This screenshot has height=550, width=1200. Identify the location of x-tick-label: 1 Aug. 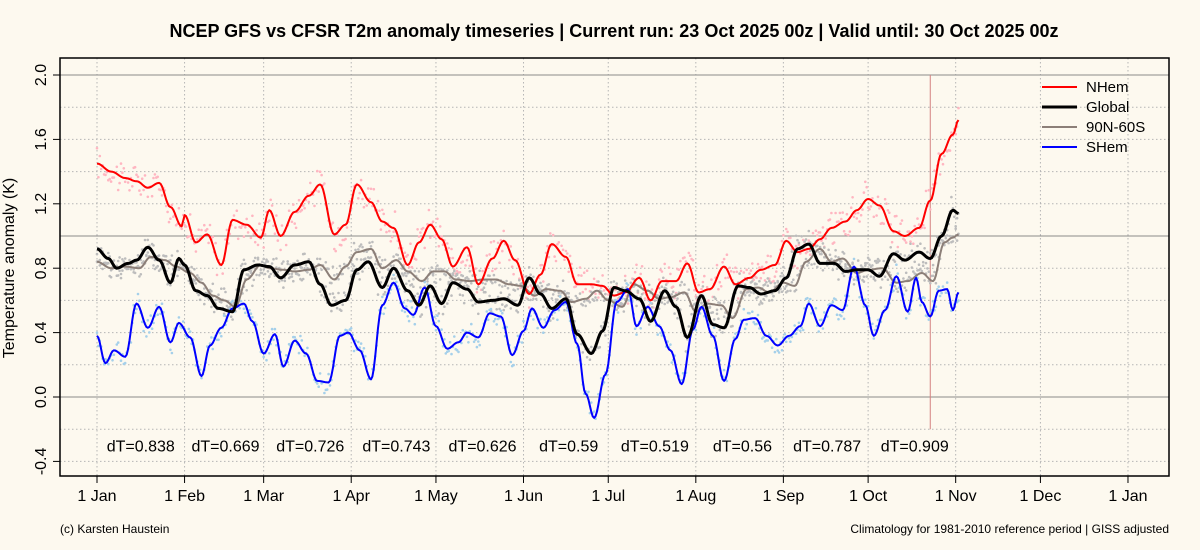
(695, 496).